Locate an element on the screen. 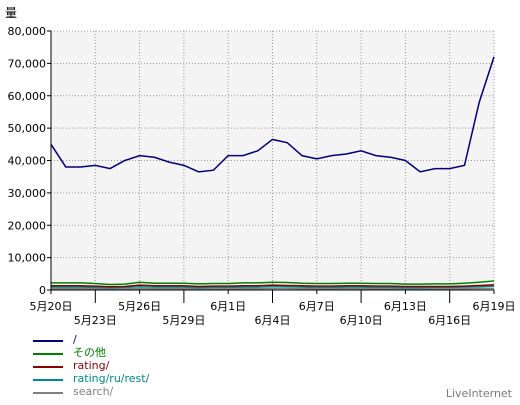 The width and height of the screenshot is (520, 405). y-tick-label: 80,000 is located at coordinates (27, 31).